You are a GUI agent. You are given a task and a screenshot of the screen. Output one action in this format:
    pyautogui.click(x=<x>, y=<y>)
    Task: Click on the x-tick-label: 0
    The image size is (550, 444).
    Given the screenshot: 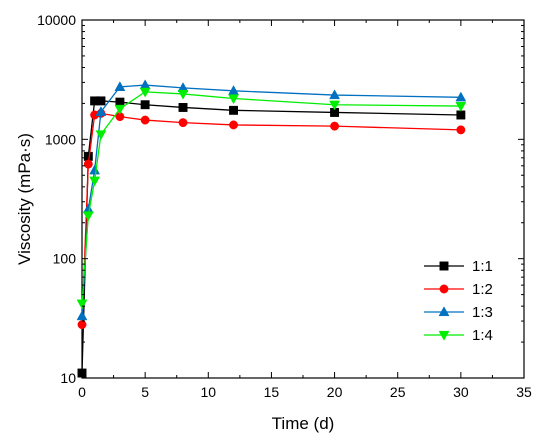 What is the action you would take?
    pyautogui.click(x=82, y=392)
    